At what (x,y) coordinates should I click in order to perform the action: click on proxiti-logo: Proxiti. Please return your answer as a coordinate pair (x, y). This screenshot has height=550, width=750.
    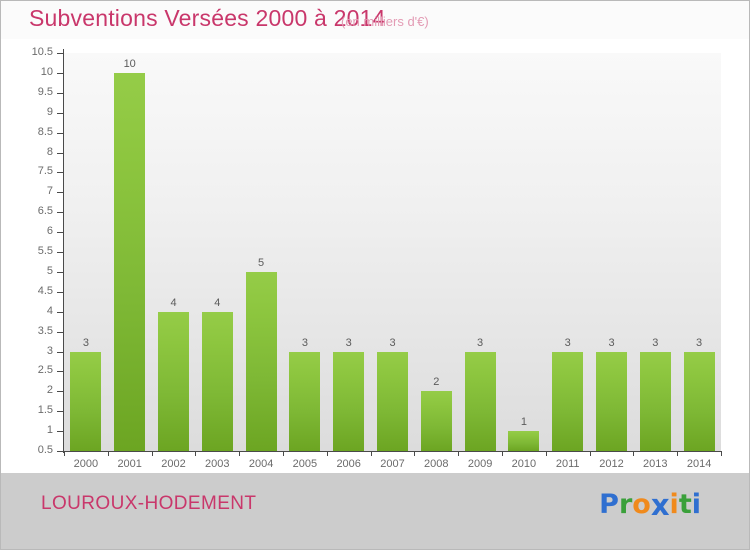
    Looking at the image, I should click on (650, 504).